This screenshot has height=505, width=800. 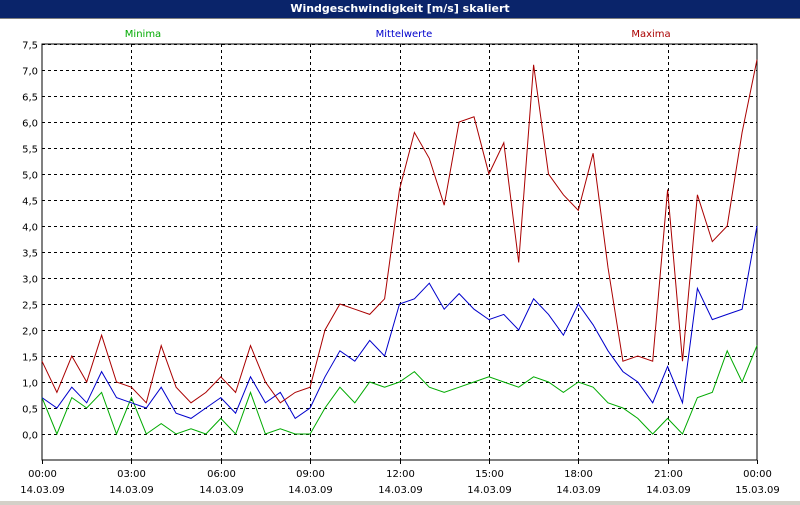 I want to click on x-tick-time: 12:00, so click(x=400, y=474).